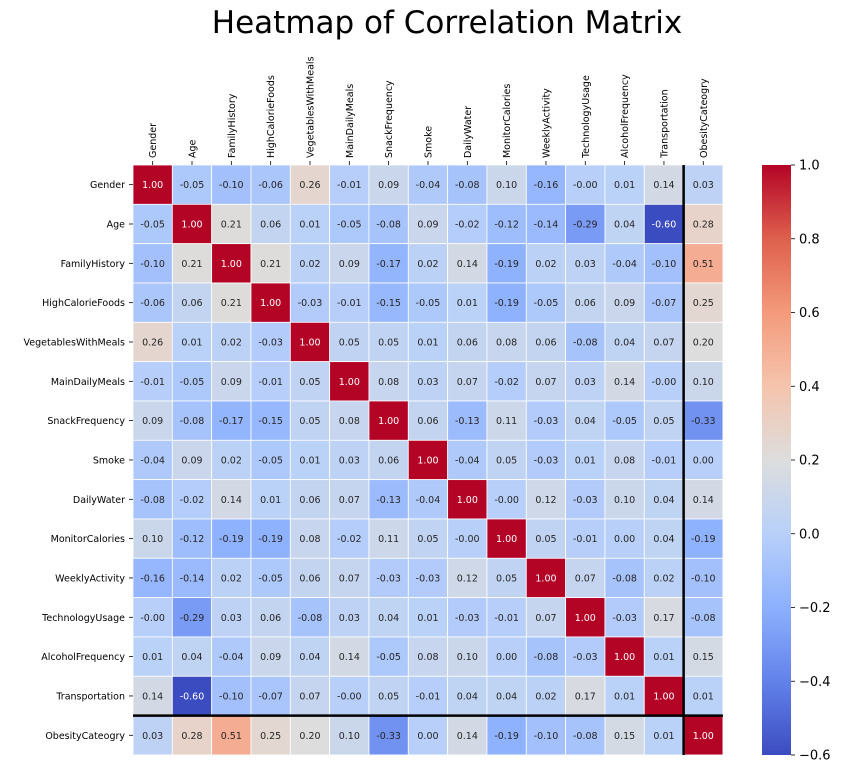 This screenshot has height=773, width=842. I want to click on x-tick-label: Smoke, so click(428, 142).